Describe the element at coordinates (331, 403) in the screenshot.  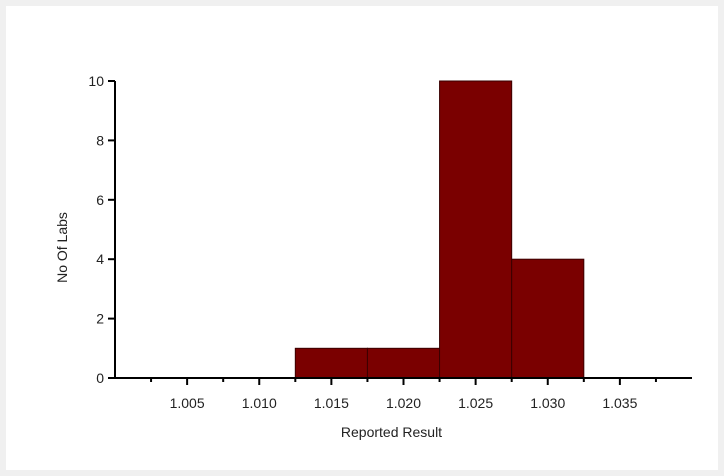
I see `x-tick-label: 1.015` at that location.